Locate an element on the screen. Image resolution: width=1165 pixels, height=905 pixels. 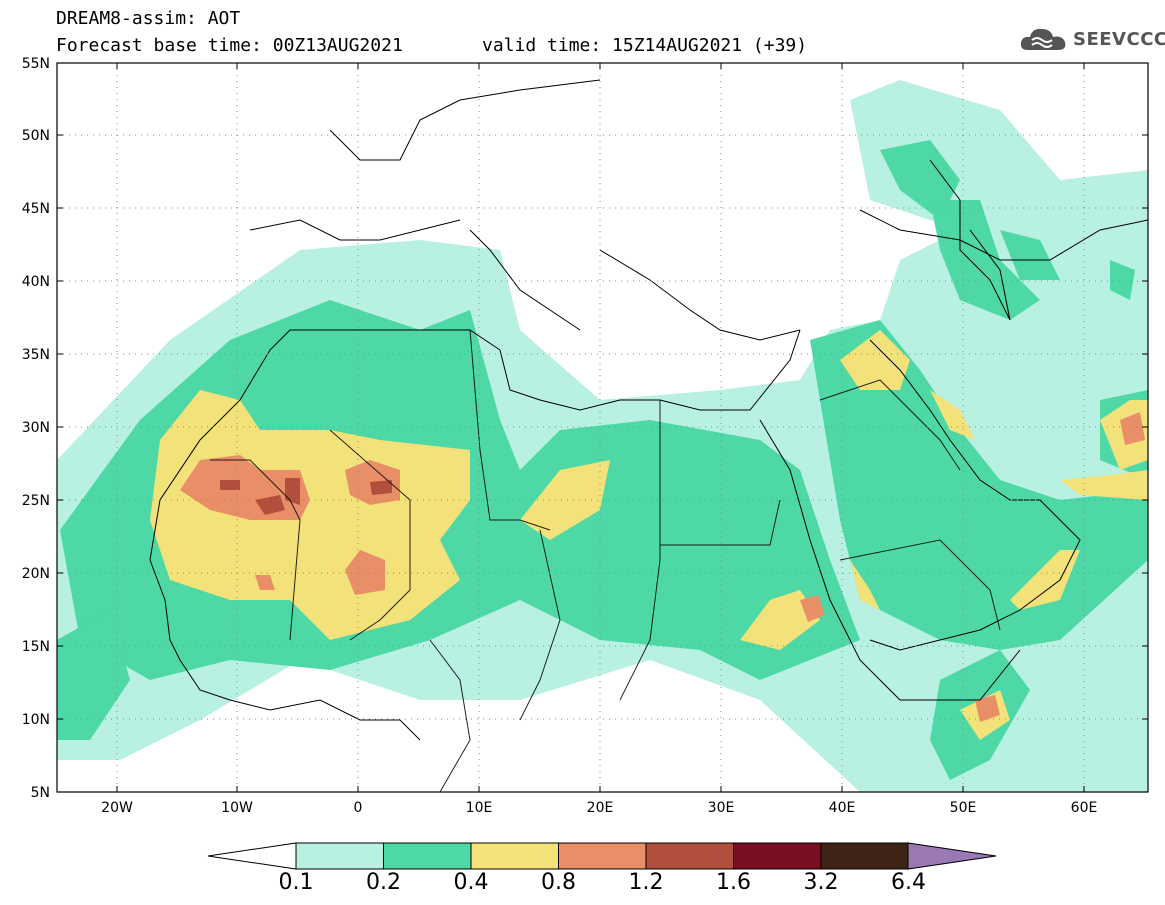
colorbar is located at coordinates (602, 856).